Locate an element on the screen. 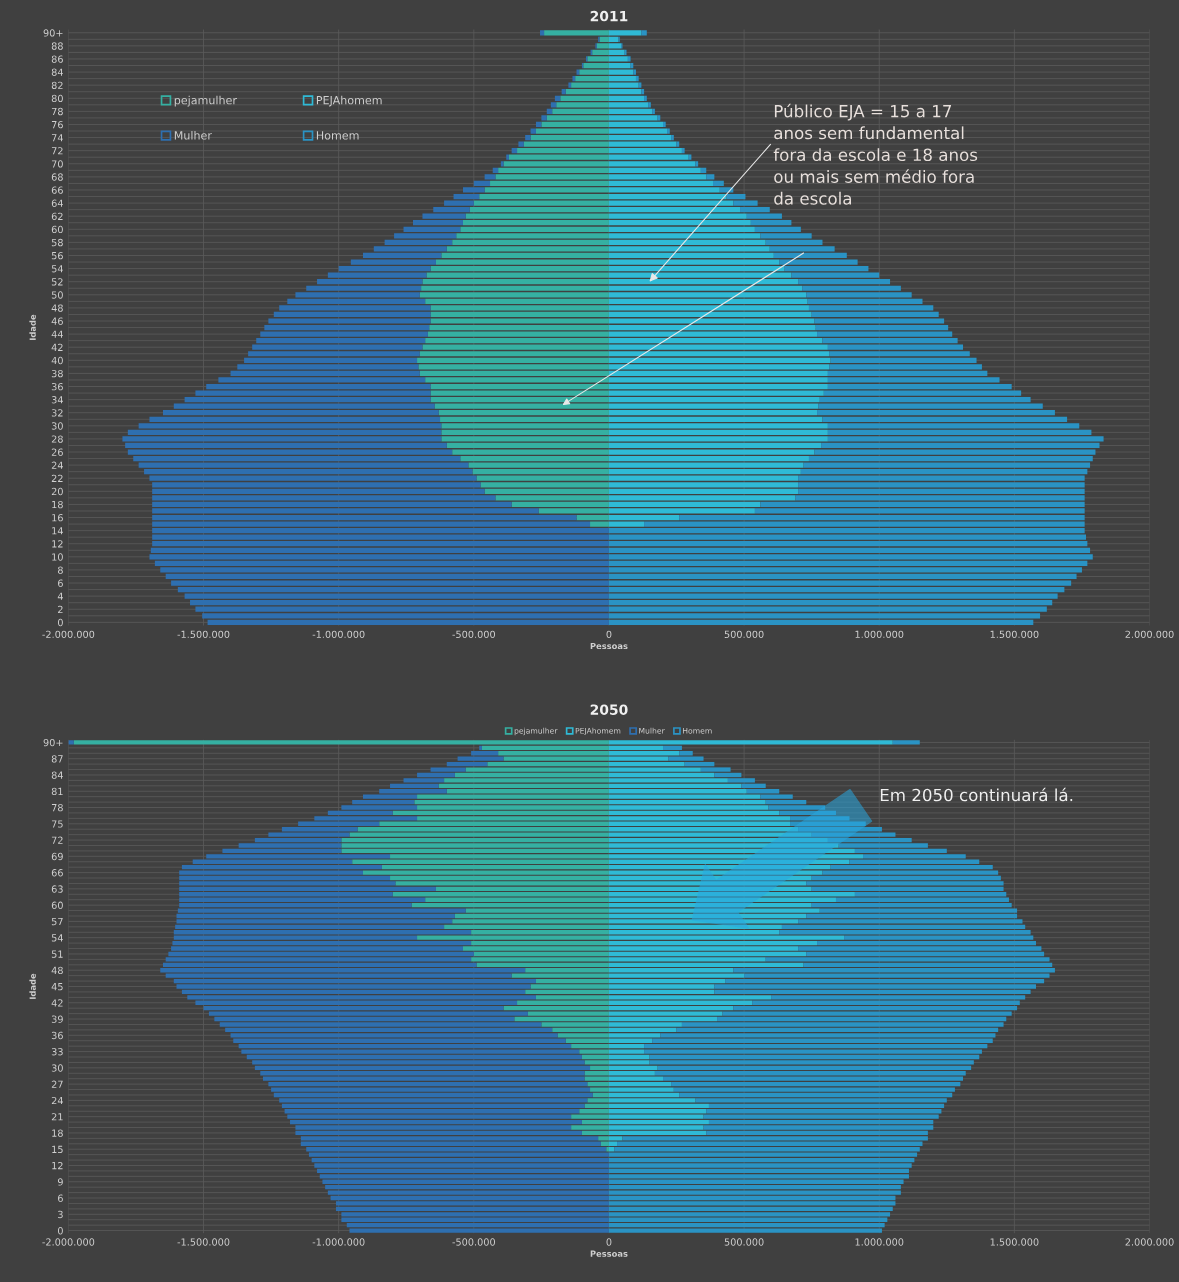 This screenshot has height=1282, width=1179. y-tick-label: 26 is located at coordinates (57, 452).